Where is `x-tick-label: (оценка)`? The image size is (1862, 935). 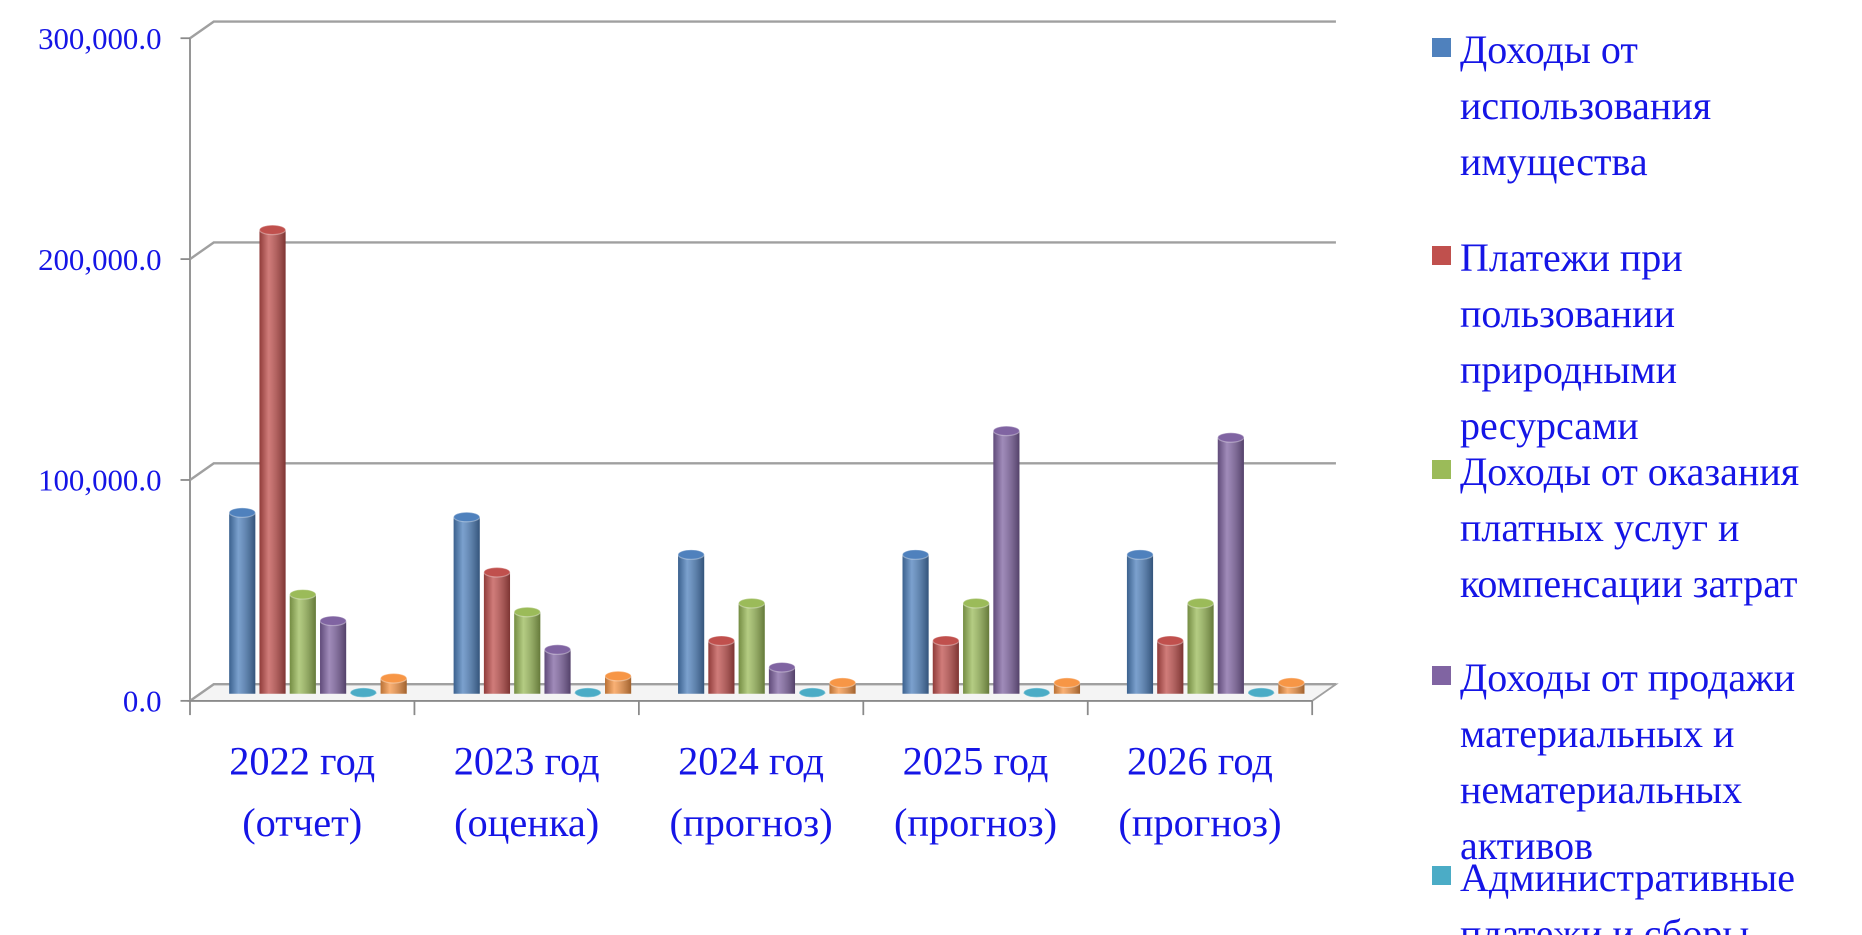
x-tick-label: (оценка) is located at coordinates (526, 822).